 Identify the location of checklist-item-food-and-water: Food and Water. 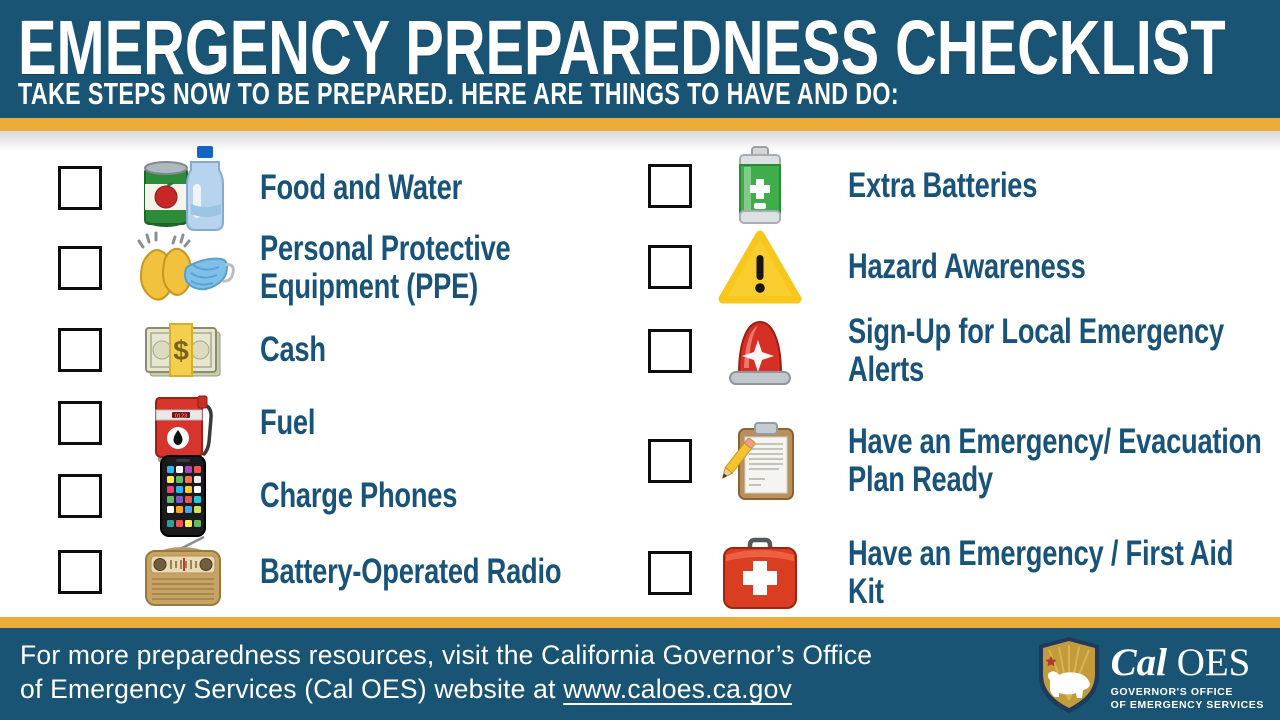
(379, 188).